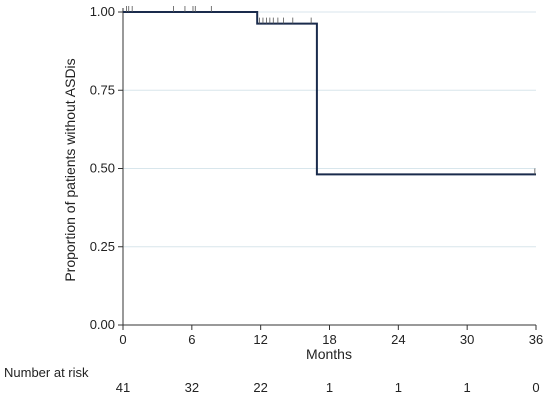  Describe the element at coordinates (260, 387) in the screenshot. I see `risk-value-12: 22` at that location.